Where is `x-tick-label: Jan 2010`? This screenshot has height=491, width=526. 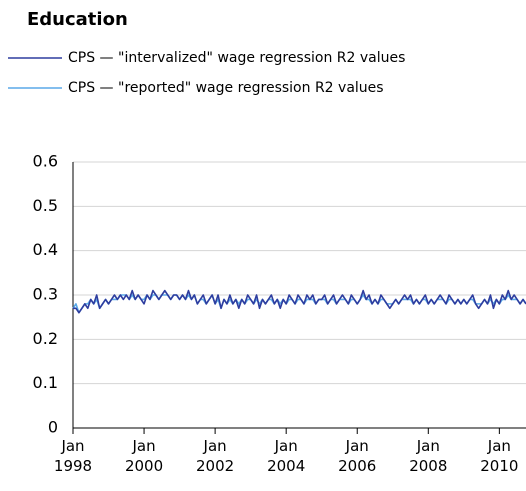
x-tick-label: Jan 2010 is located at coordinates (499, 456).